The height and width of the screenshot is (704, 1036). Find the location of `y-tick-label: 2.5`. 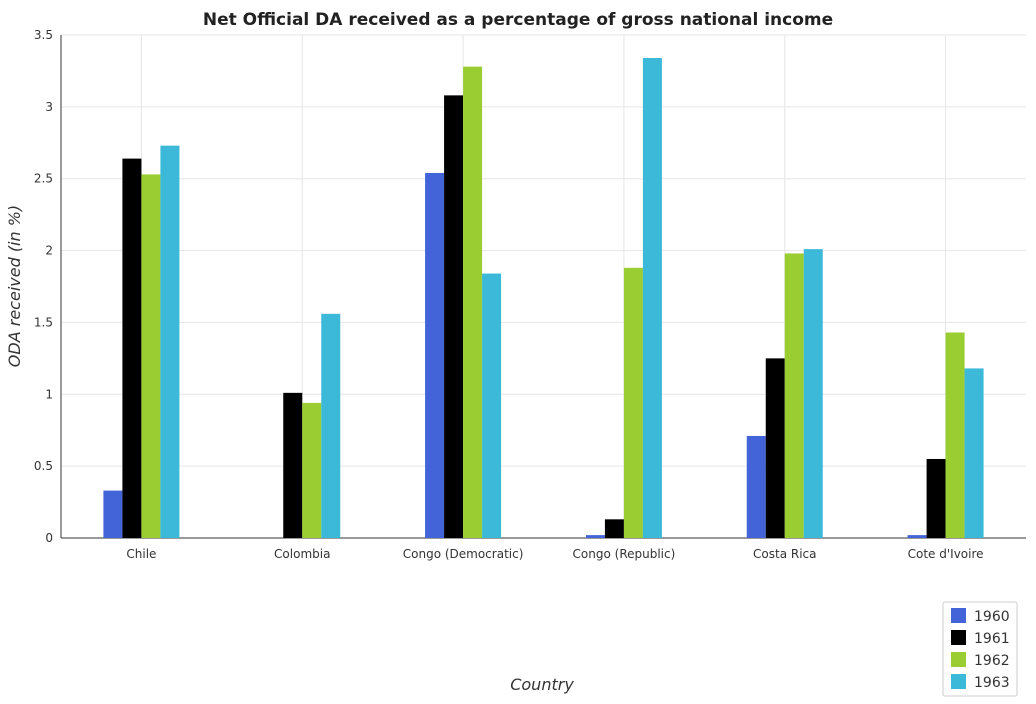

y-tick-label: 2.5 is located at coordinates (43, 179).